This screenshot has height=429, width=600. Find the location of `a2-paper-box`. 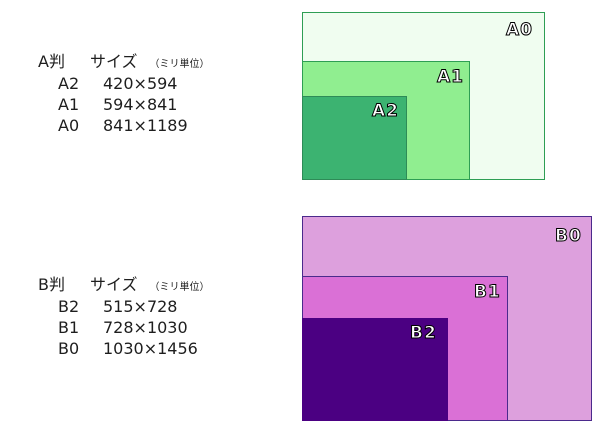

a2-paper-box is located at coordinates (354, 138).